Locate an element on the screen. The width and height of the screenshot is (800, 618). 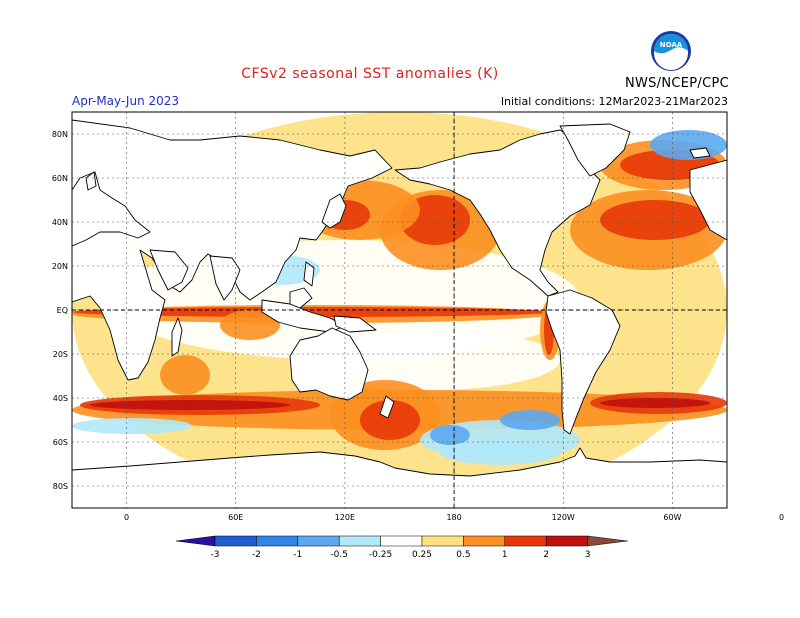
colorbar-level-label: 3 is located at coordinates (588, 555).